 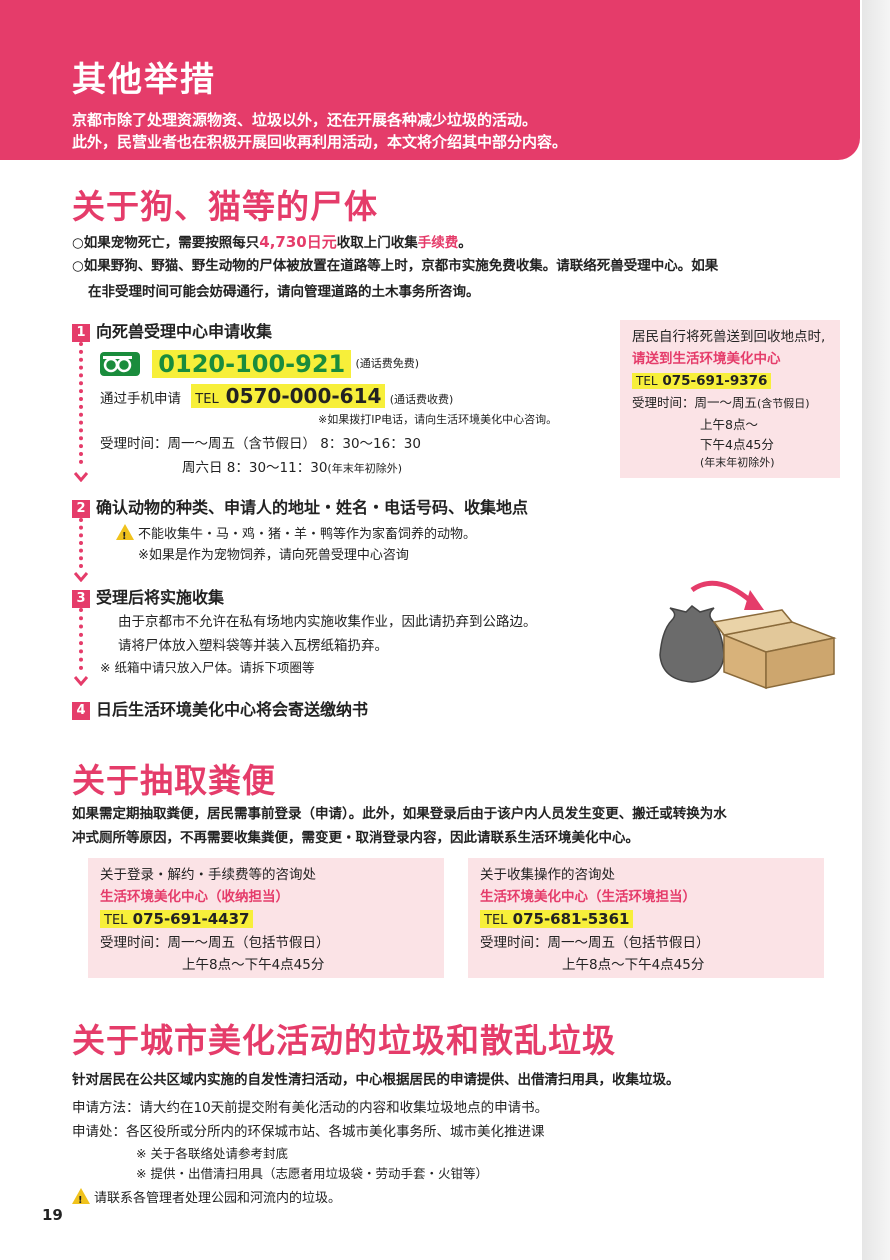 What do you see at coordinates (81, 333) in the screenshot?
I see `step-1-number: 1` at bounding box center [81, 333].